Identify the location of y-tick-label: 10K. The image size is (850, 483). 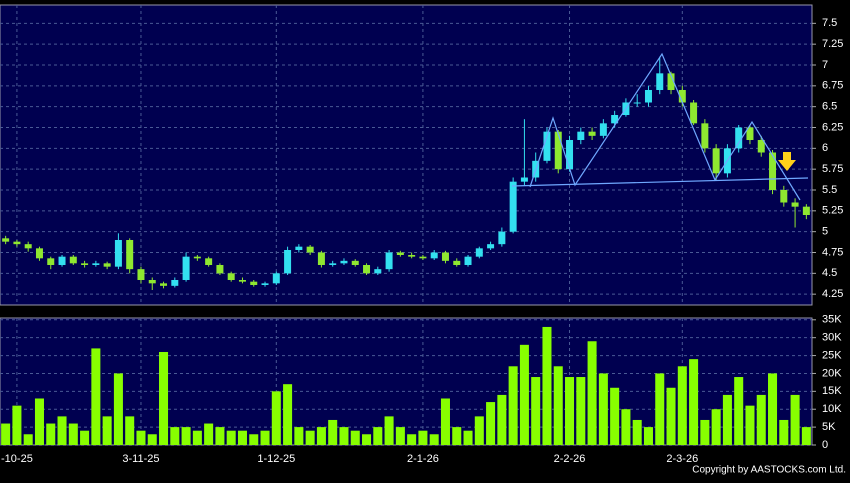
(832, 409).